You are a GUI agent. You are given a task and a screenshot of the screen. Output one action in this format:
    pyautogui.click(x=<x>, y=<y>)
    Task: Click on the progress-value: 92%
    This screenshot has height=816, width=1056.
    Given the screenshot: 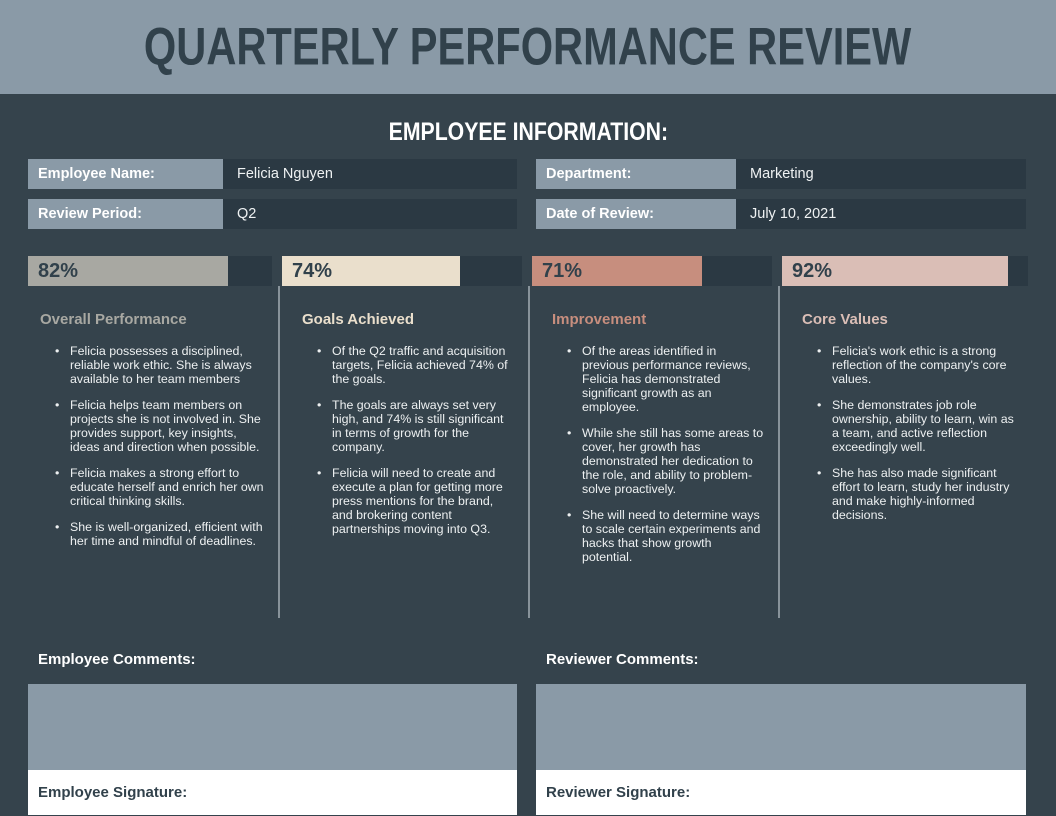 What is the action you would take?
    pyautogui.click(x=812, y=270)
    